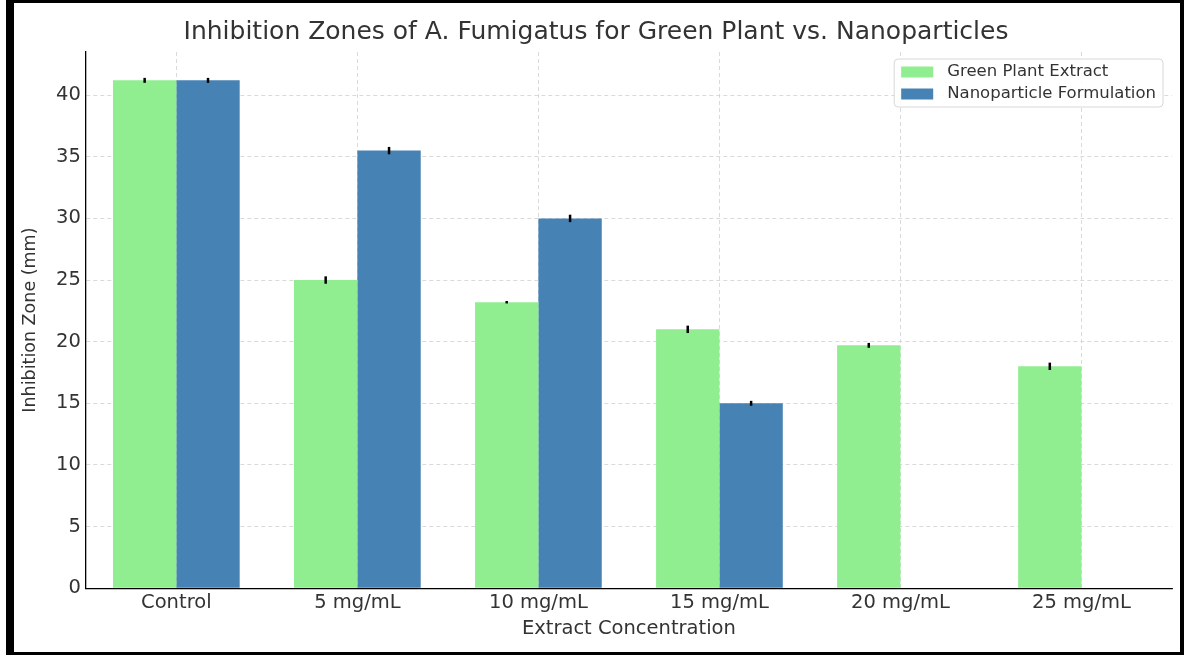 Image resolution: width=1184 pixels, height=655 pixels. What do you see at coordinates (68, 217) in the screenshot?
I see `y-tick-label: 30` at bounding box center [68, 217].